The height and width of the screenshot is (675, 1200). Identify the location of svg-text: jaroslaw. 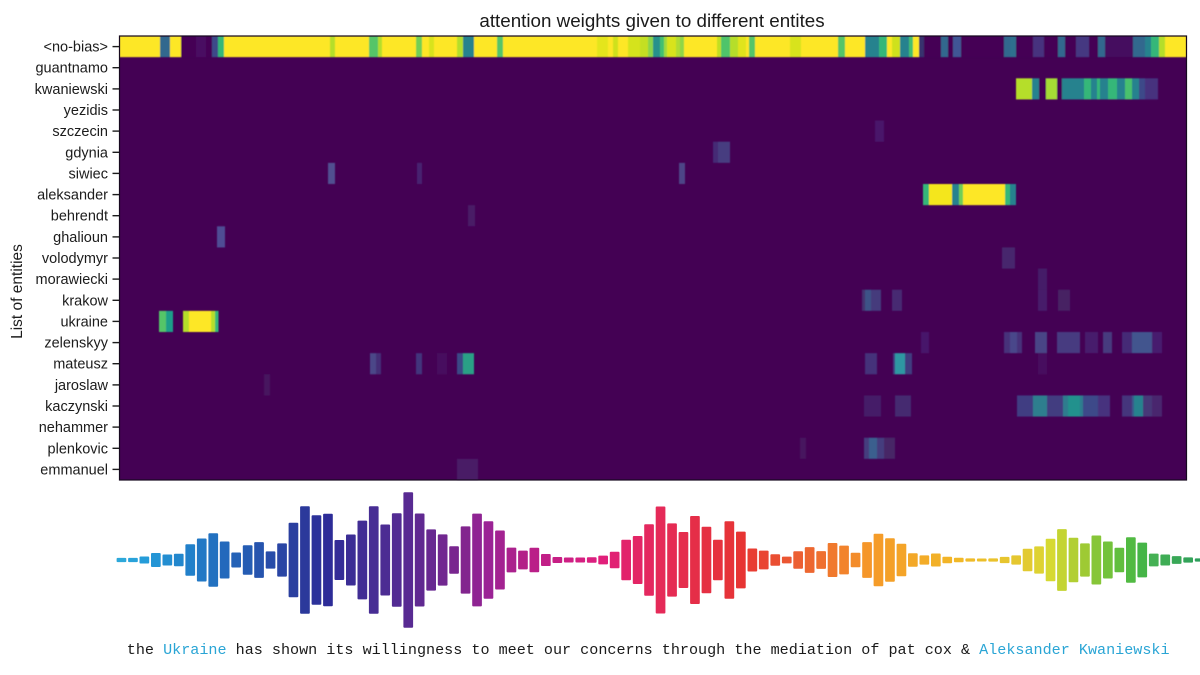
(81, 386).